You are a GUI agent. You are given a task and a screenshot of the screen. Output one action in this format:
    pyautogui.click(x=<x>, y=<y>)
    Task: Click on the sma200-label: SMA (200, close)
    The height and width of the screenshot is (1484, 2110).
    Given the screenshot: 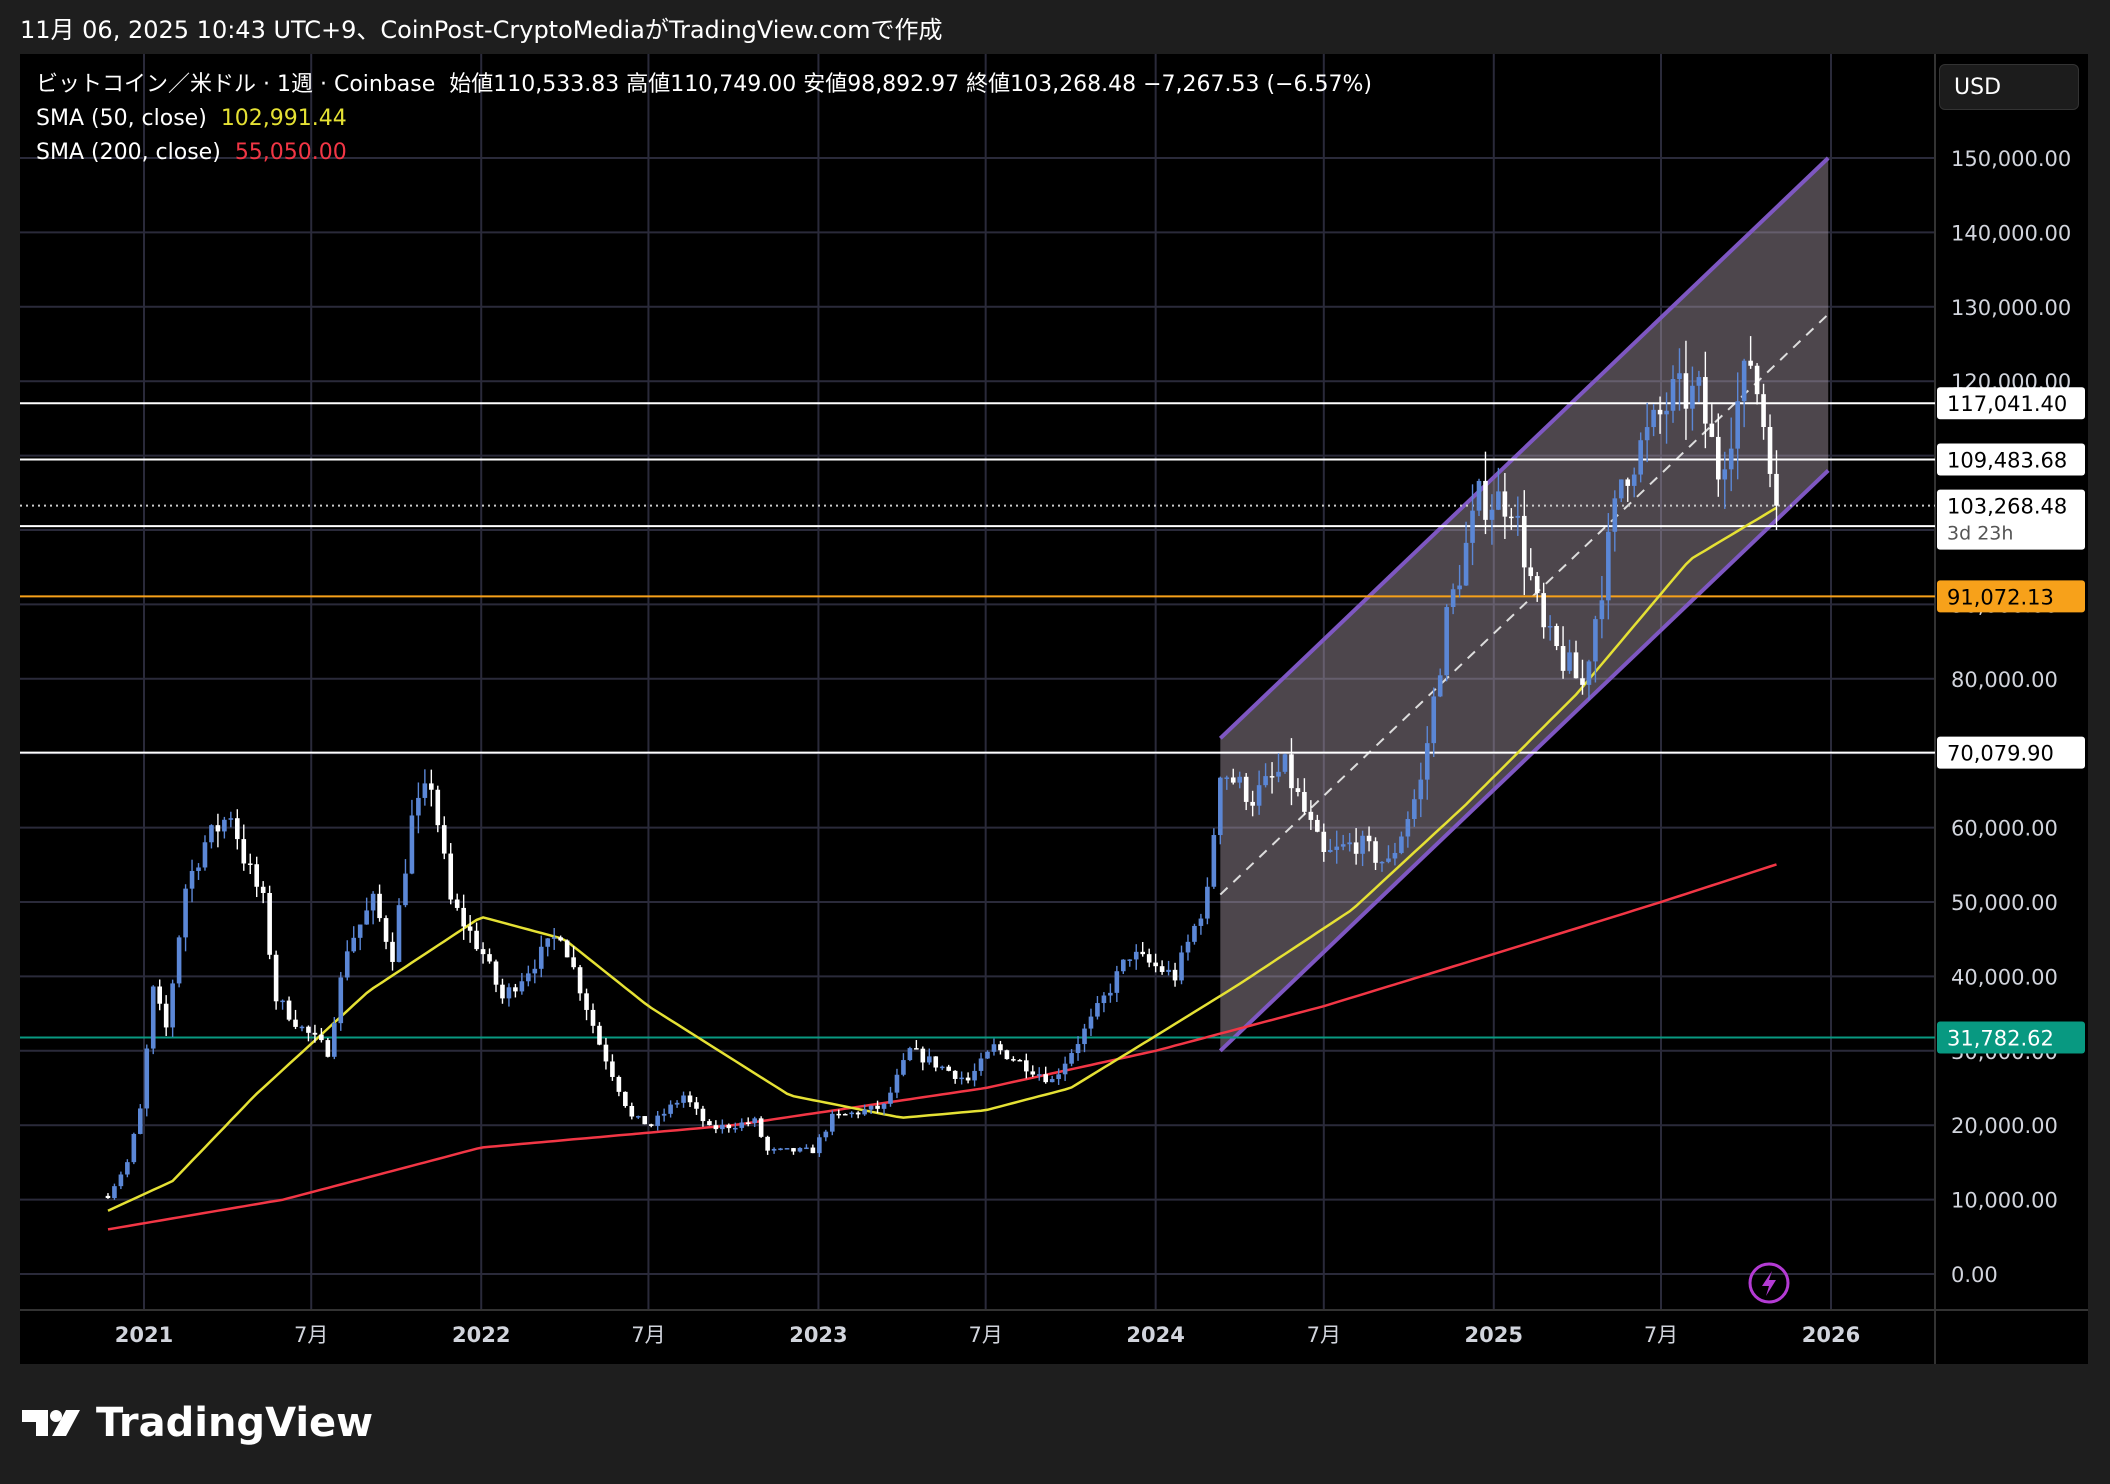 What is the action you would take?
    pyautogui.click(x=128, y=152)
    